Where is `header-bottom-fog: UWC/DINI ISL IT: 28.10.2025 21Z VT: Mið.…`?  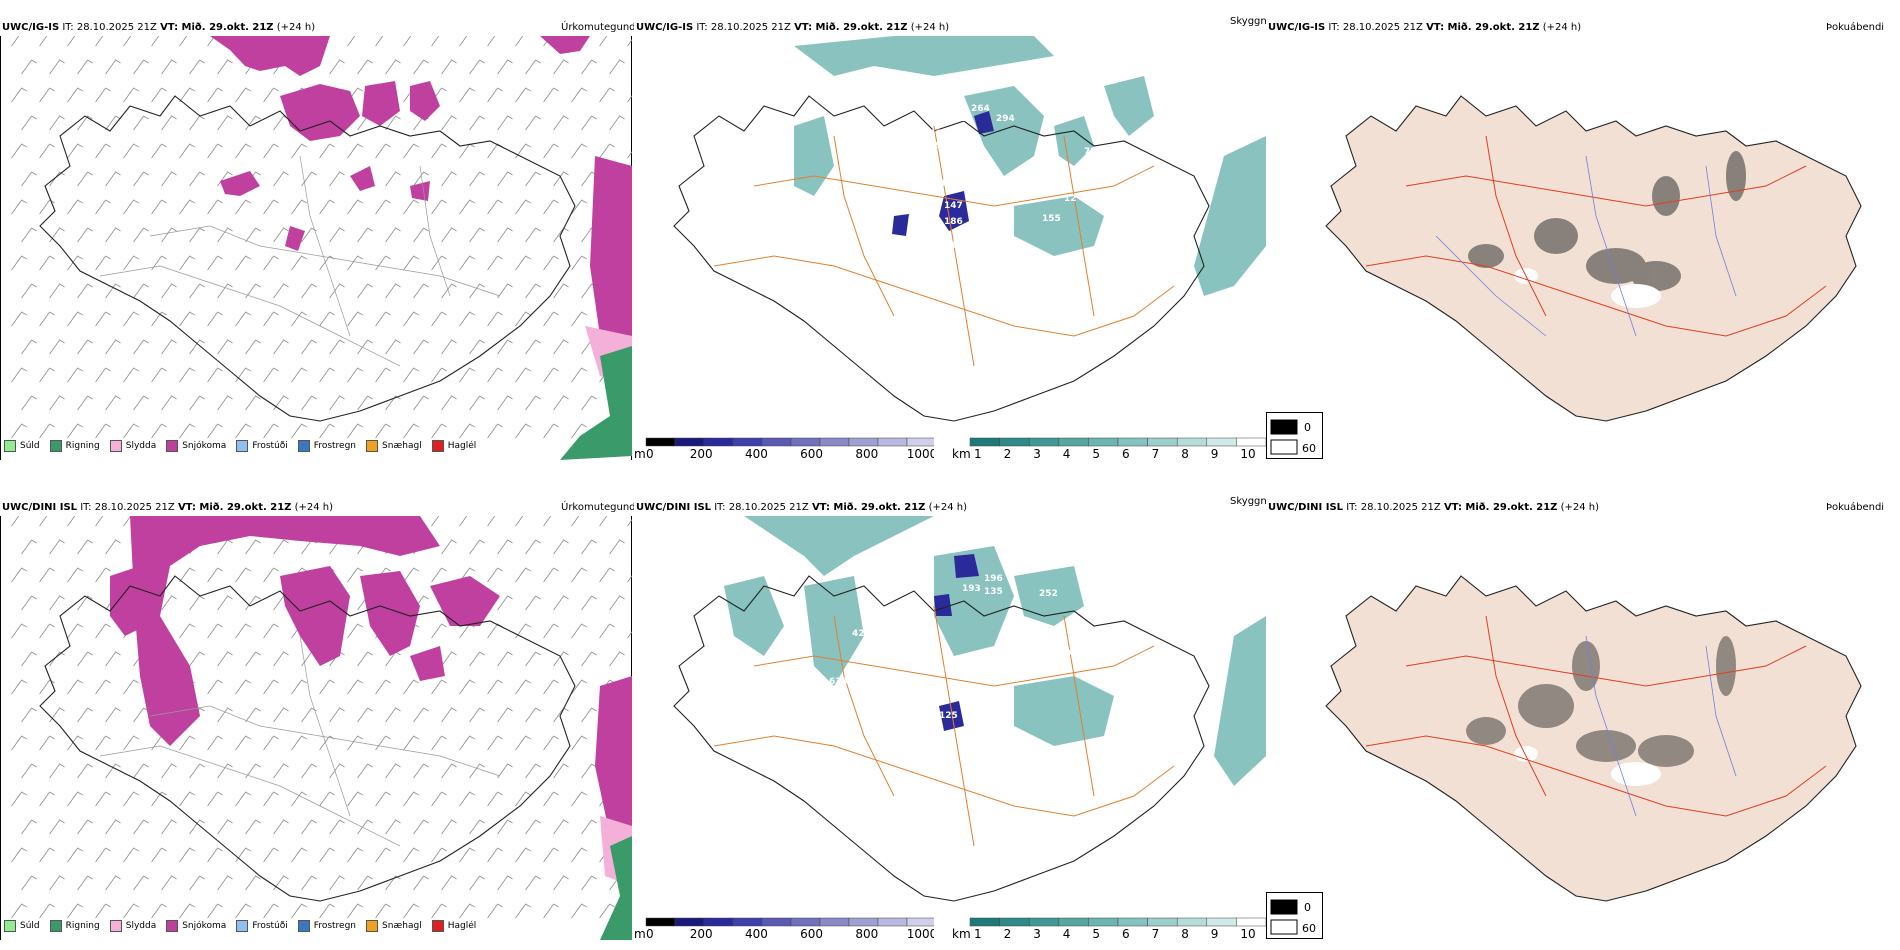 header-bottom-fog: UWC/DINI ISL IT: 28.10.2025 21Z VT: Mið.… is located at coordinates (1433, 507).